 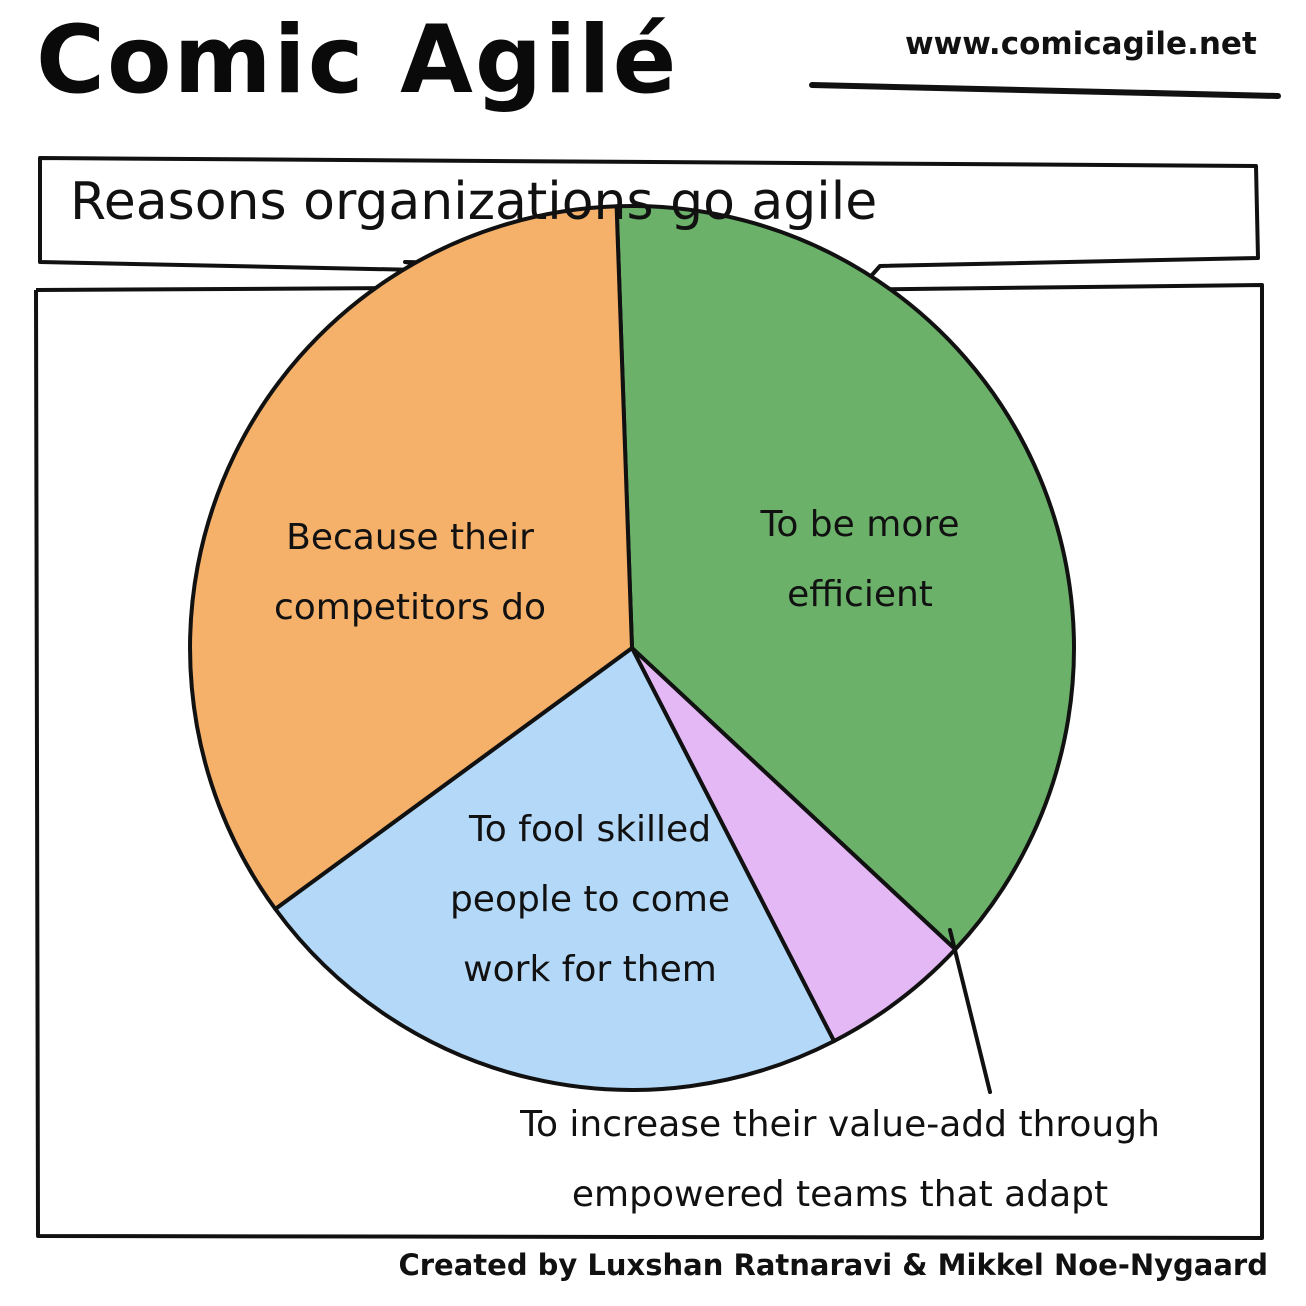 I want to click on site-url: www.comicagile.net, so click(x=1081, y=44).